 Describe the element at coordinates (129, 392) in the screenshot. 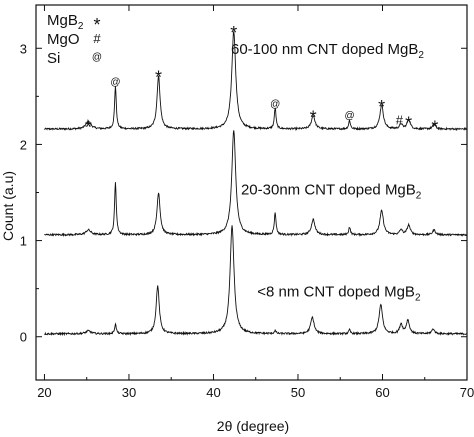

I see `x-tick-label: 30` at that location.